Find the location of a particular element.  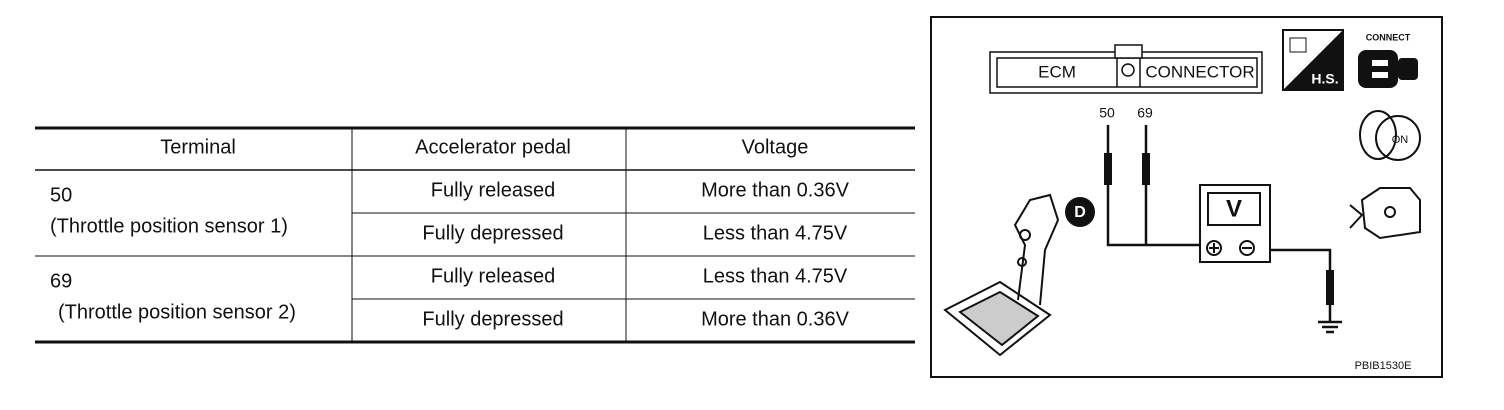

ignition-label: ON is located at coordinates (1400, 140).